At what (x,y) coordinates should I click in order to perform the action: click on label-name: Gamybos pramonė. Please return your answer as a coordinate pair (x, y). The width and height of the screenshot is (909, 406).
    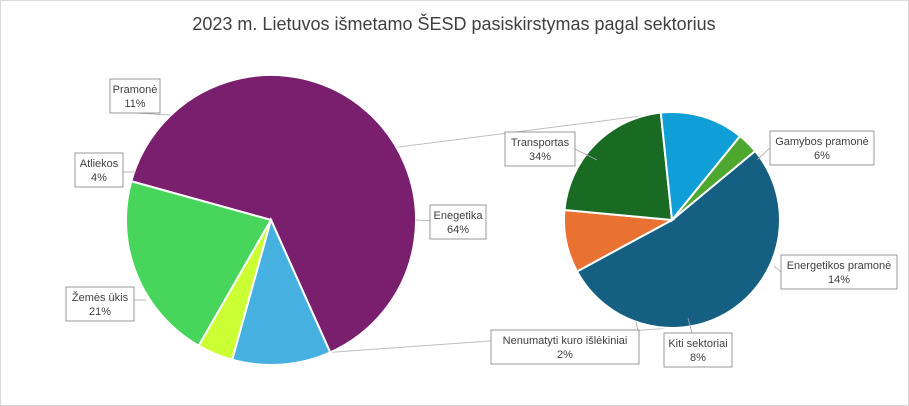
    Looking at the image, I should click on (822, 142).